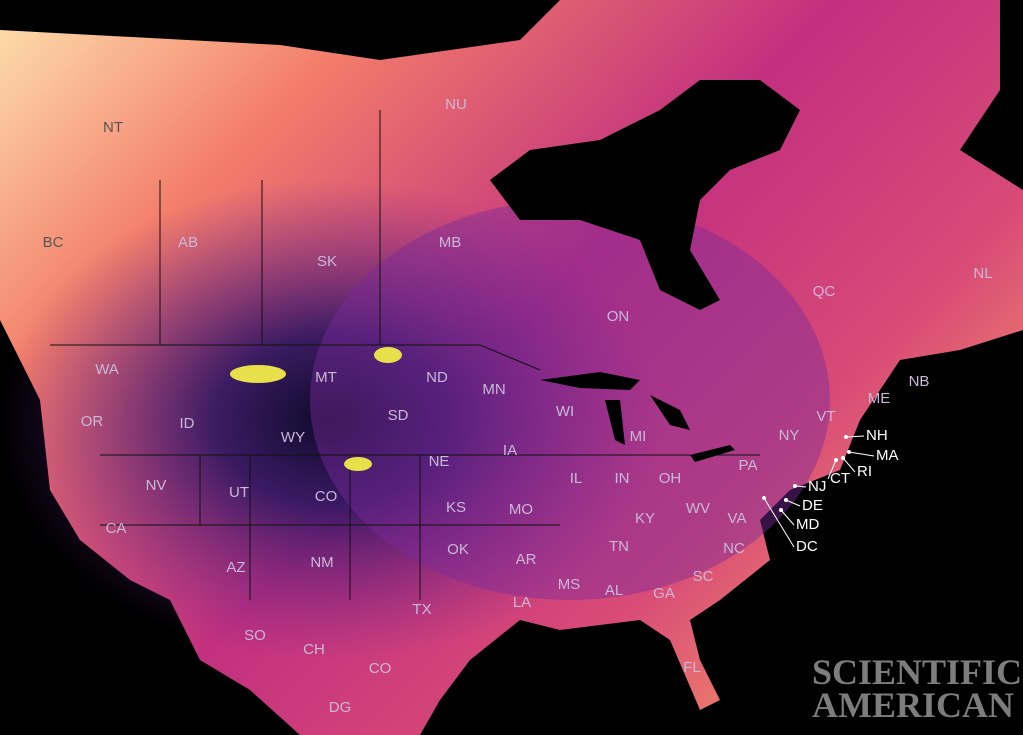 This screenshot has width=1023, height=735. Describe the element at coordinates (526, 559) in the screenshot. I see `region-label: AR` at that location.